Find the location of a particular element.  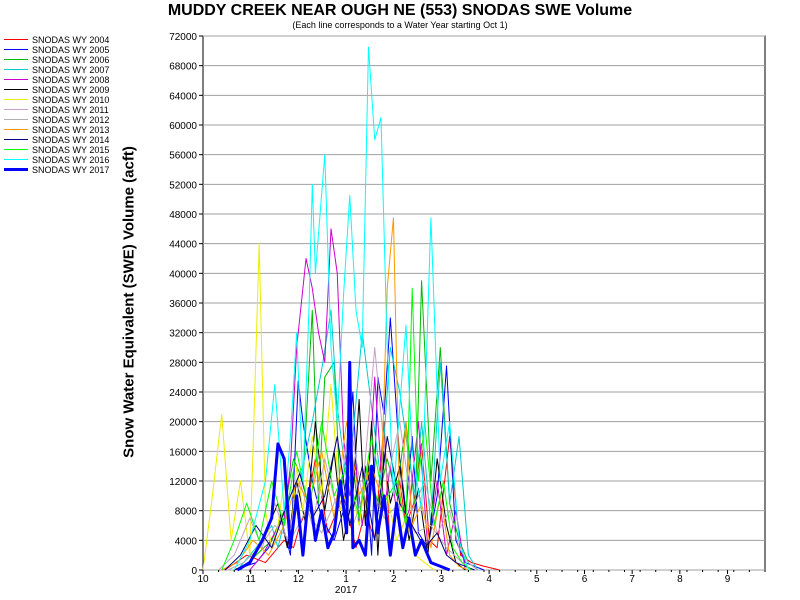

legend-label: SNODAS WY 2012 is located at coordinates (71, 120).